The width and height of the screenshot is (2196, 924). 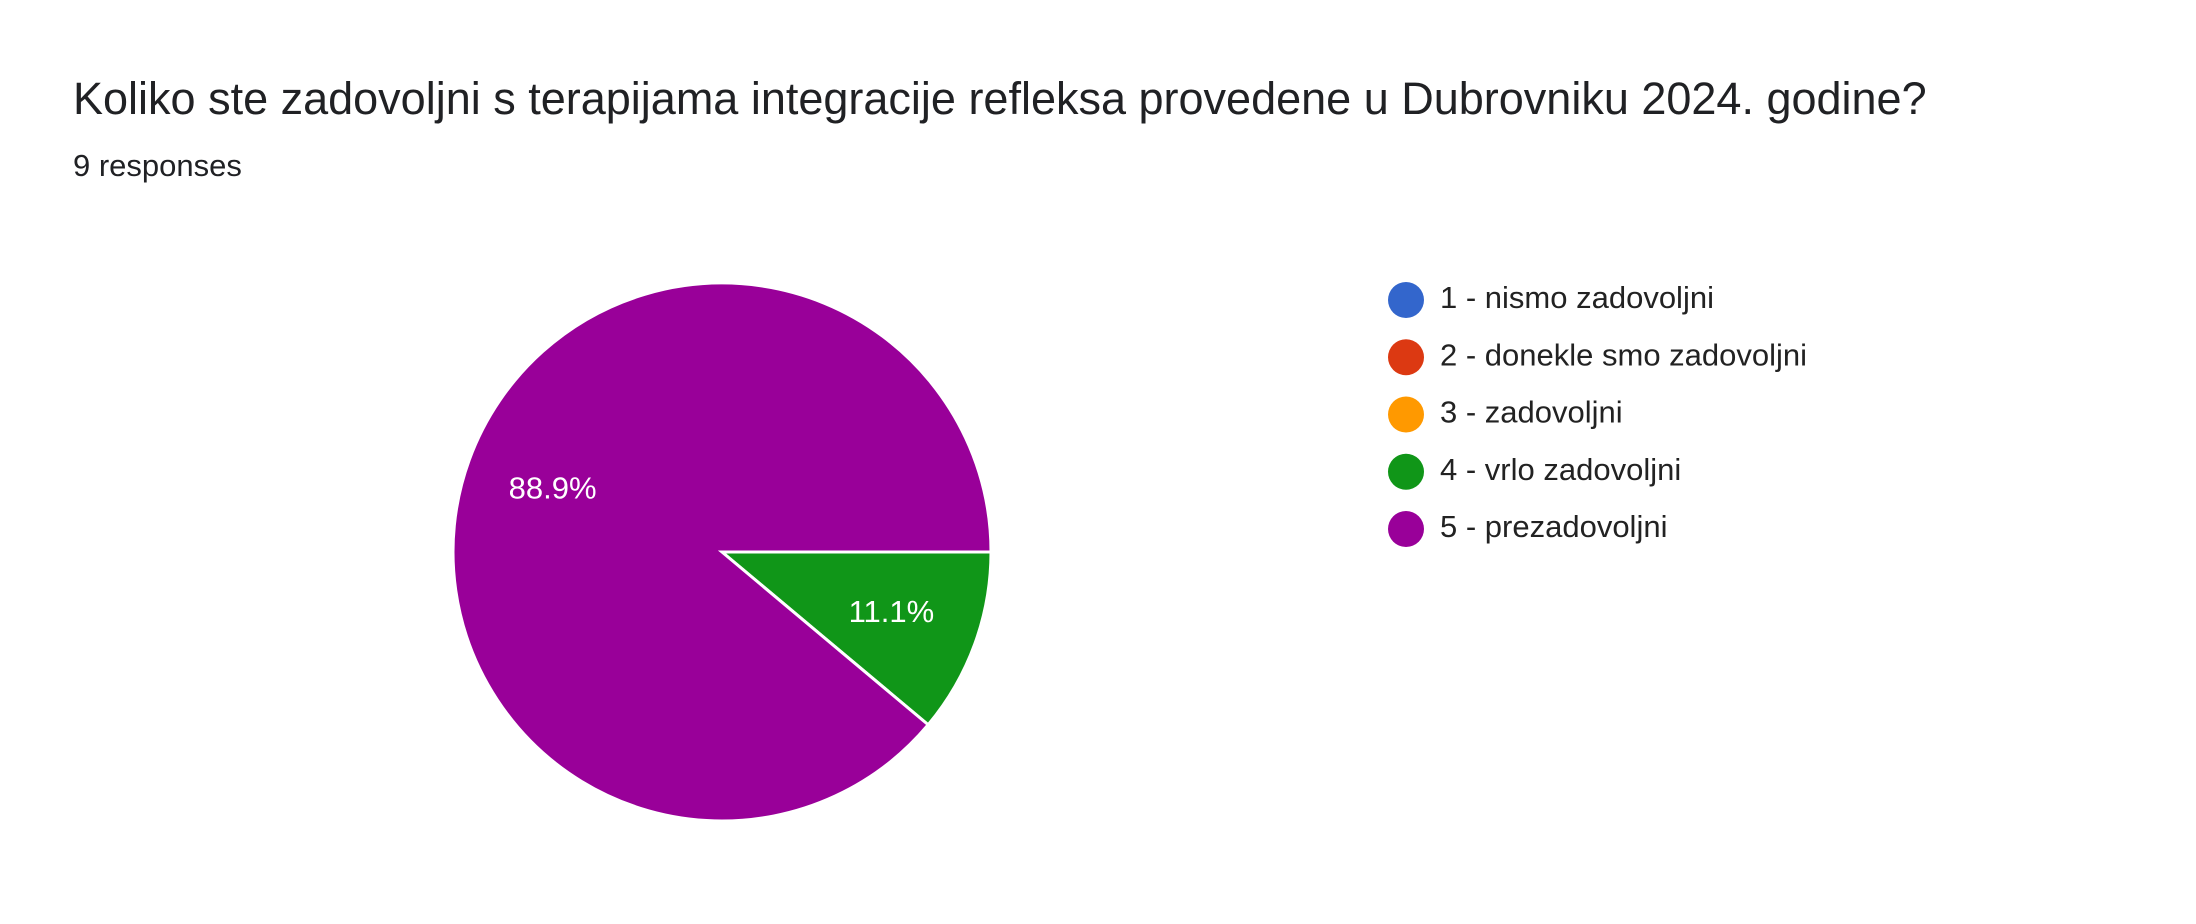 What do you see at coordinates (892, 611) in the screenshot?
I see `value-label: 11.1%` at bounding box center [892, 611].